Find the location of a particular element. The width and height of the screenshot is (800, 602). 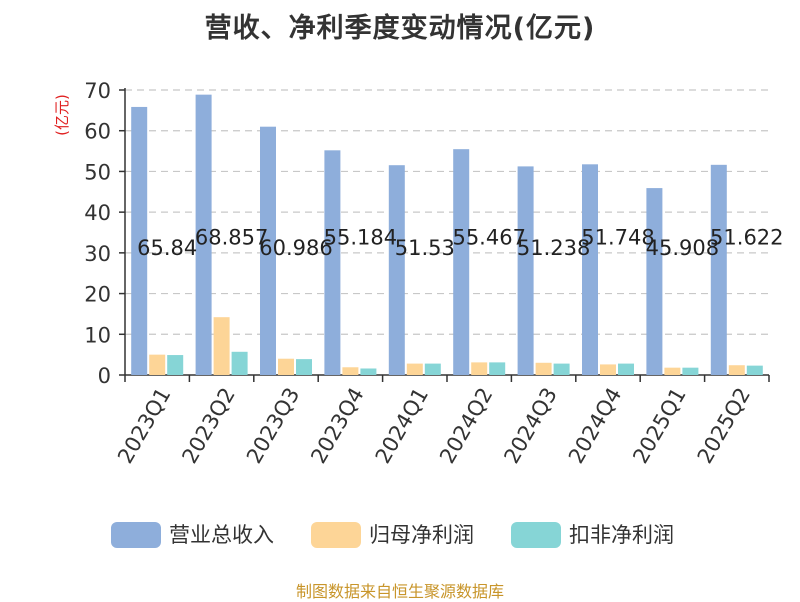

bar-2-2024Q1 is located at coordinates (432, 369).